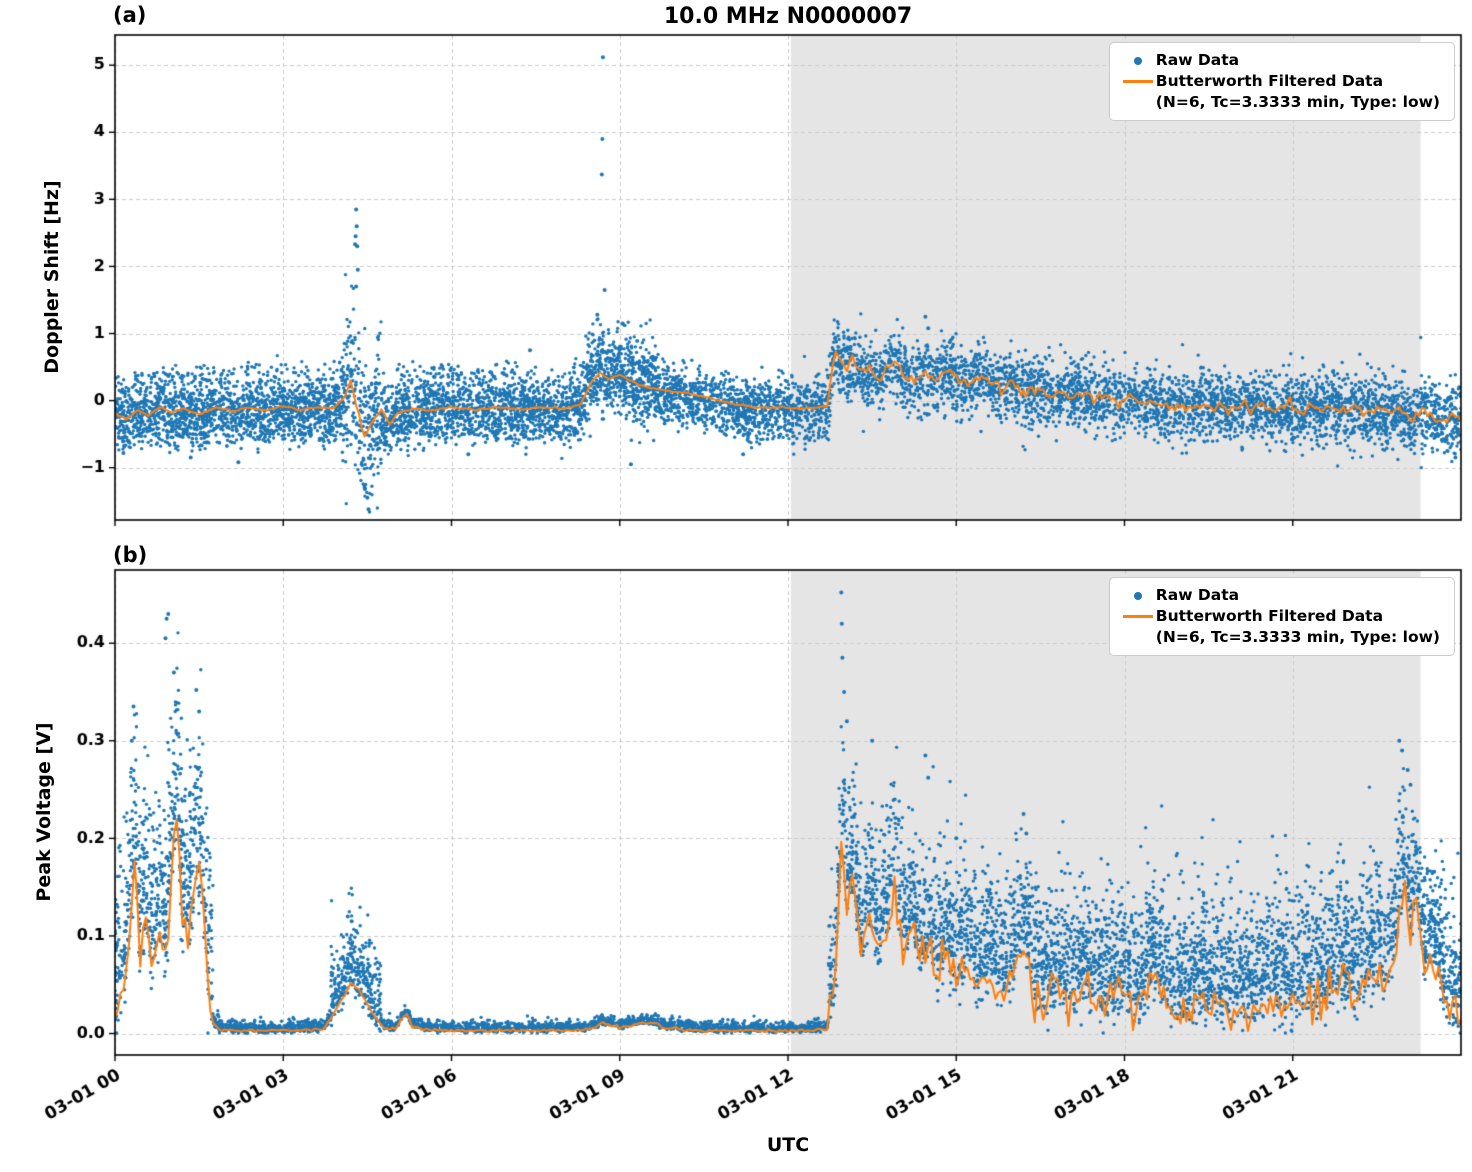 The width and height of the screenshot is (1472, 1172). I want to click on legend-b-raw-entry: Raw Data, so click(1280, 595).